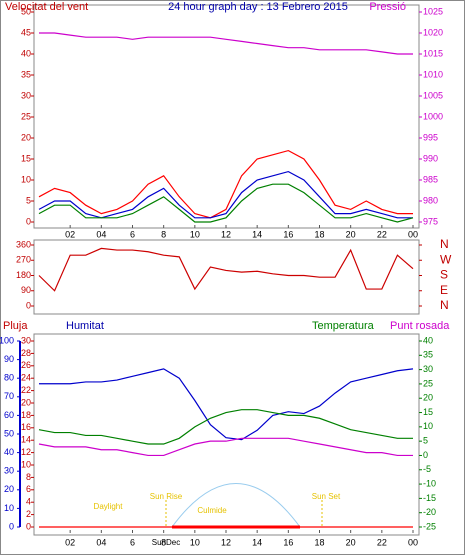 This screenshot has height=555, width=465. I want to click on y2-tick-label: S, so click(444, 275).